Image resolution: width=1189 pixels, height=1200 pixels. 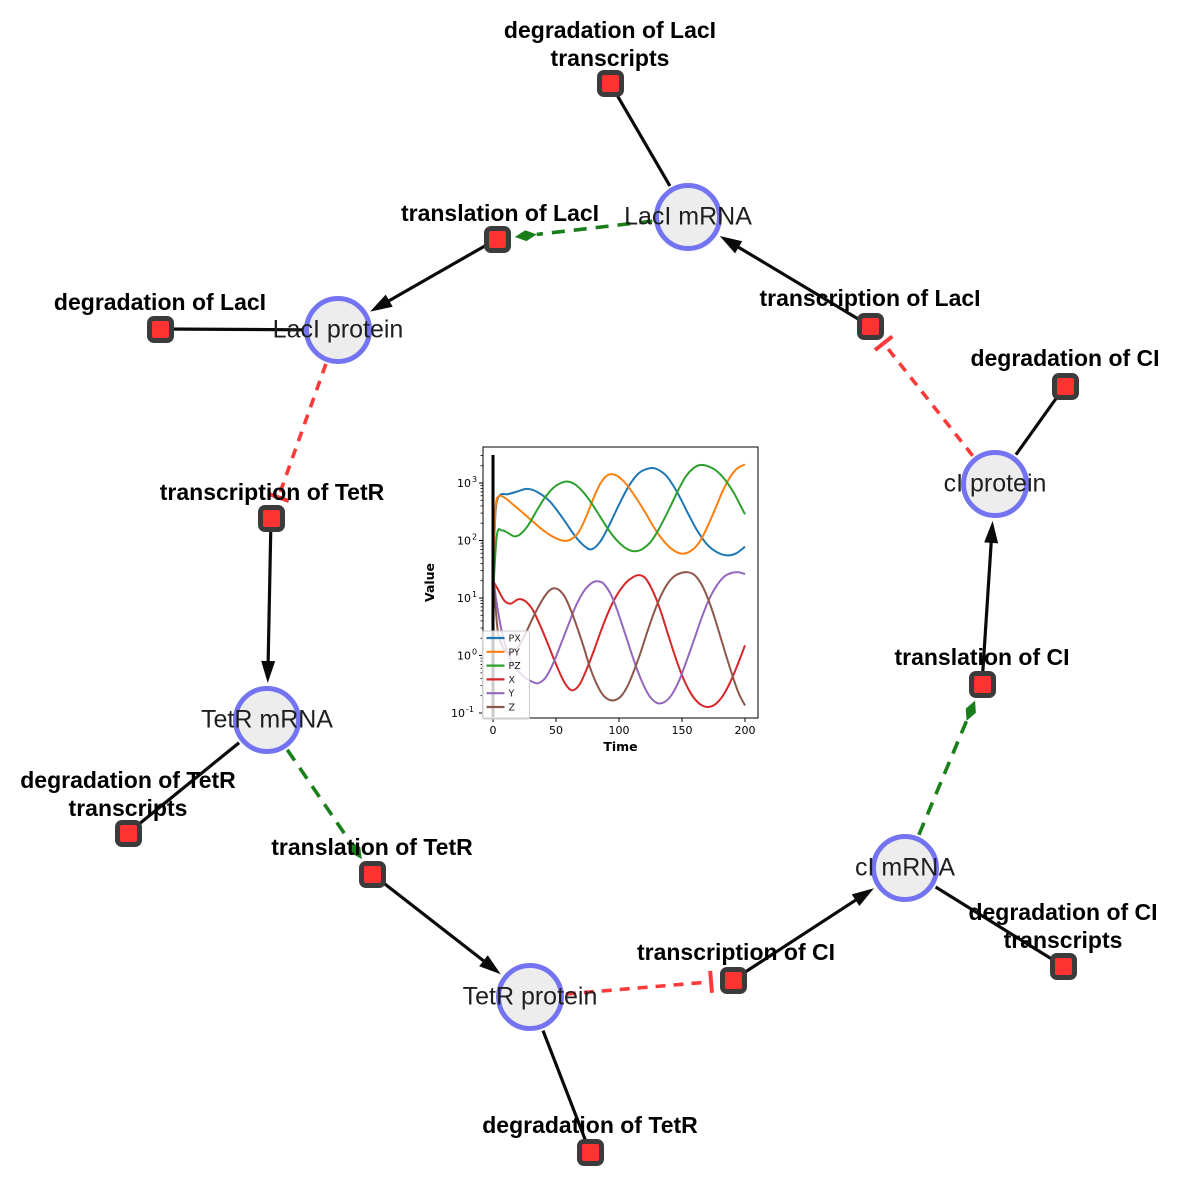 I want to click on x-tick-label: 150, so click(x=682, y=730).